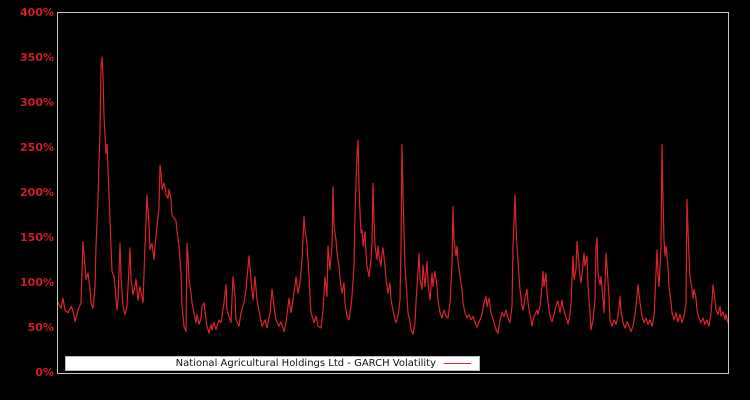 Image resolution: width=750 pixels, height=400 pixels. Describe the element at coordinates (44, 372) in the screenshot. I see `y-tick-label: 0%` at that location.